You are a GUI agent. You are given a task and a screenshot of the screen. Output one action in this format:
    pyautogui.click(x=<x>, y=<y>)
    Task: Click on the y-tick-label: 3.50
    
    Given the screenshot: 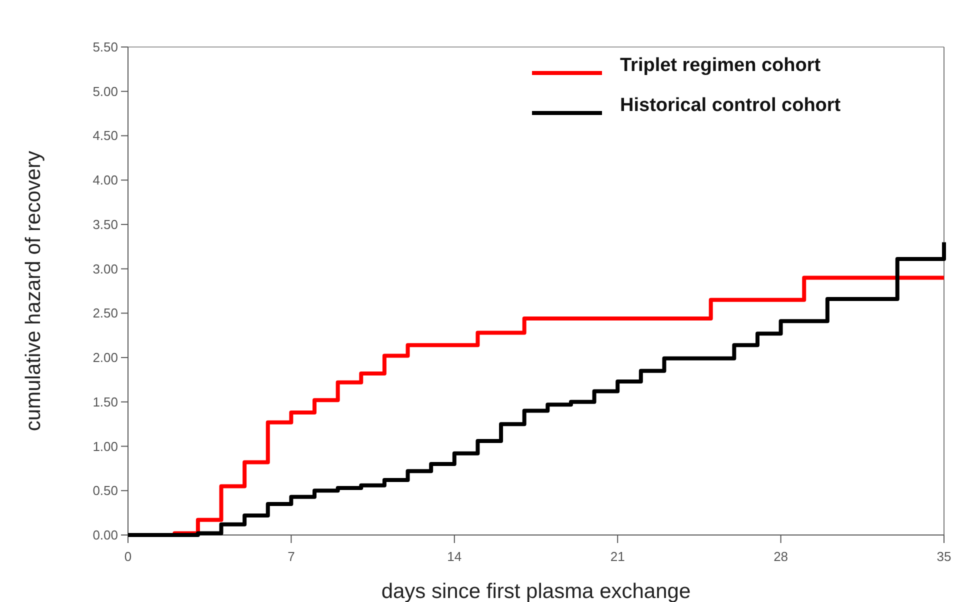 What is the action you would take?
    pyautogui.click(x=105, y=224)
    